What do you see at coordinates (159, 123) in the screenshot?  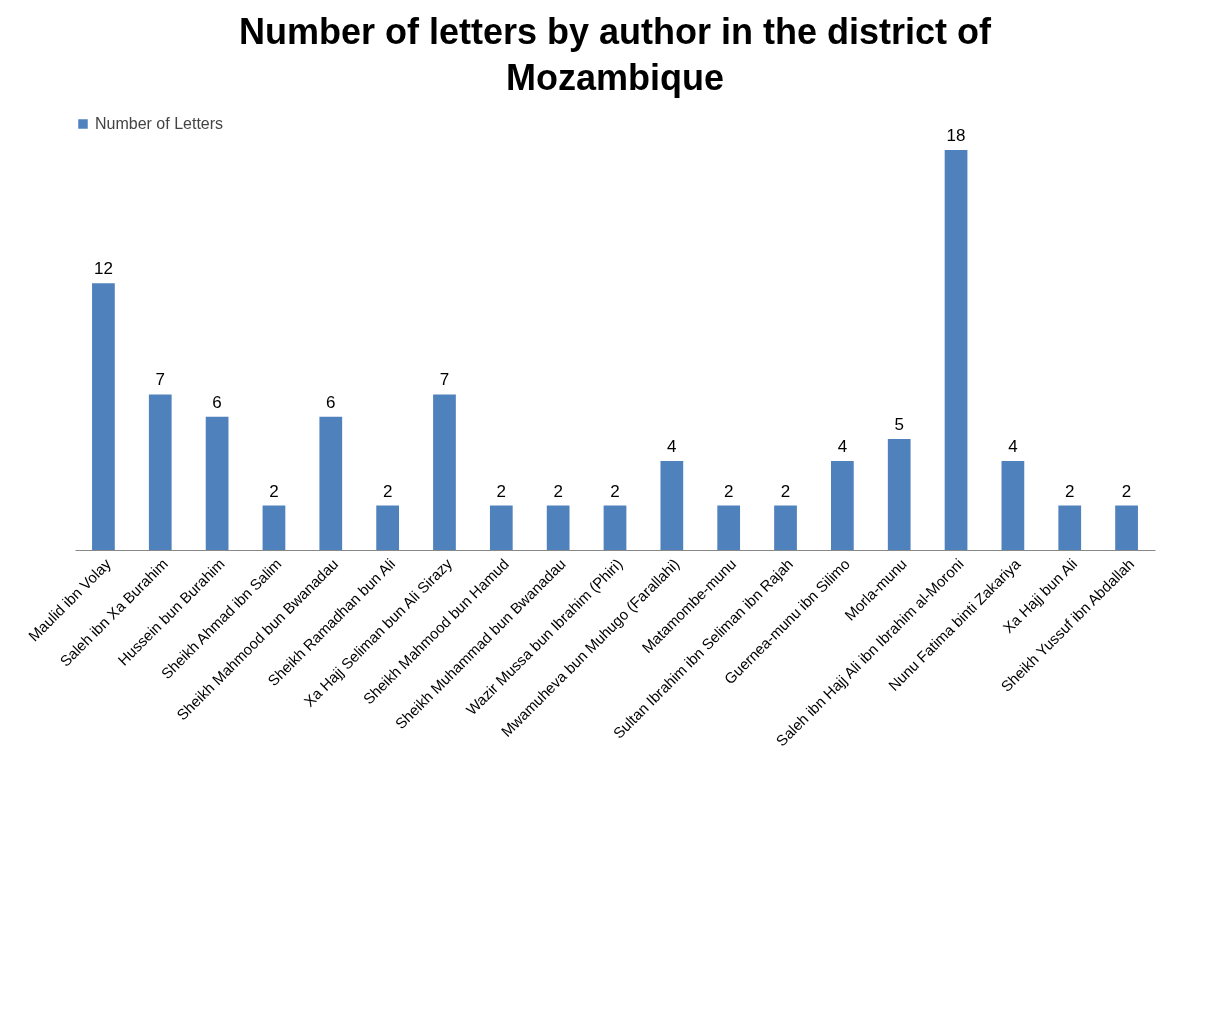 I see `legend-label: Number of Letters` at bounding box center [159, 123].